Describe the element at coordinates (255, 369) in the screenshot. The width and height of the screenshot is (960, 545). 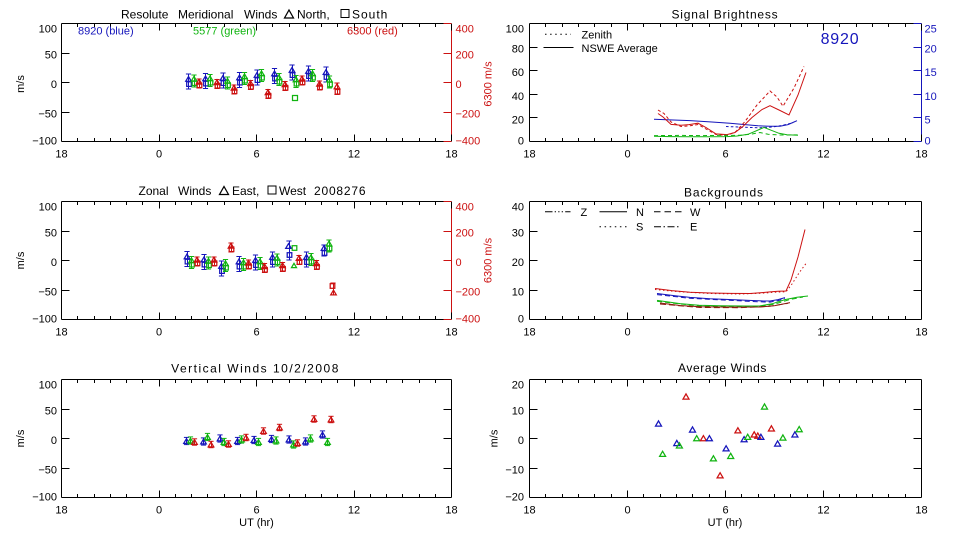
I see `svg-text: Vertical Winds 10/2/2008` at that location.